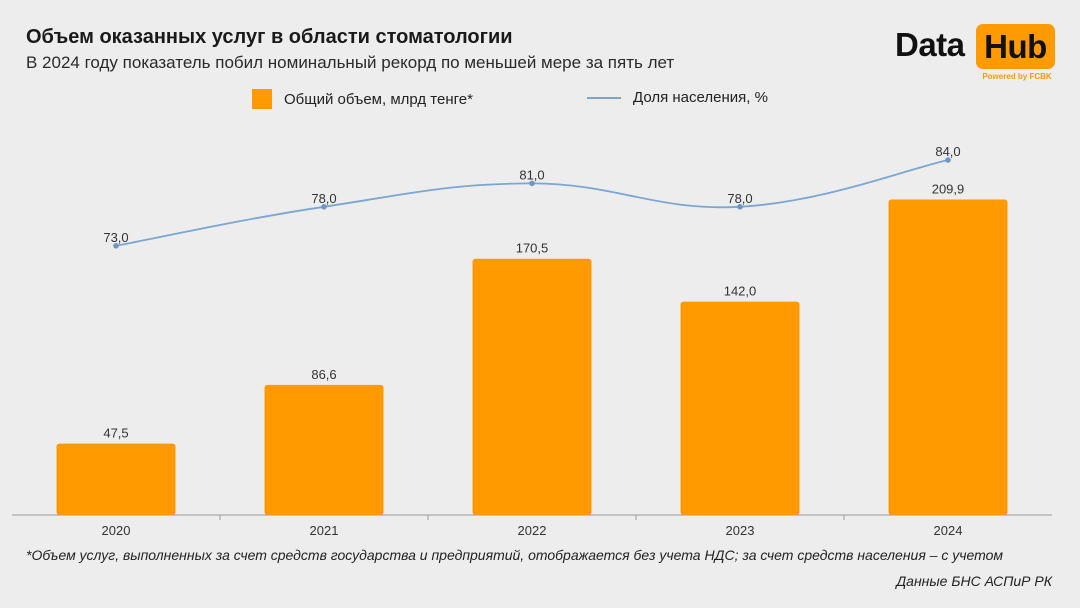  I want to click on legend-label-line: Доля населения, %, so click(700, 97).